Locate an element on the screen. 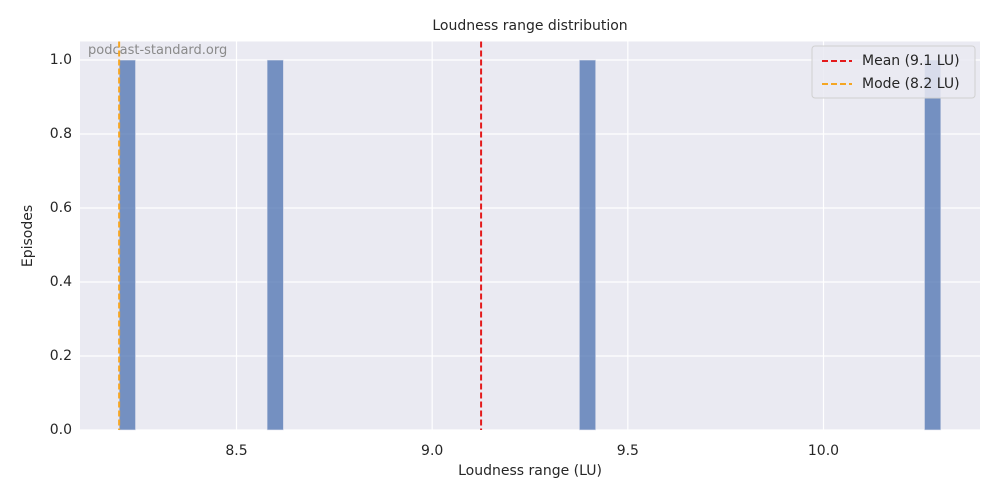 This screenshot has width=1000, height=500. watermark: podcast-standard.org is located at coordinates (157, 50).